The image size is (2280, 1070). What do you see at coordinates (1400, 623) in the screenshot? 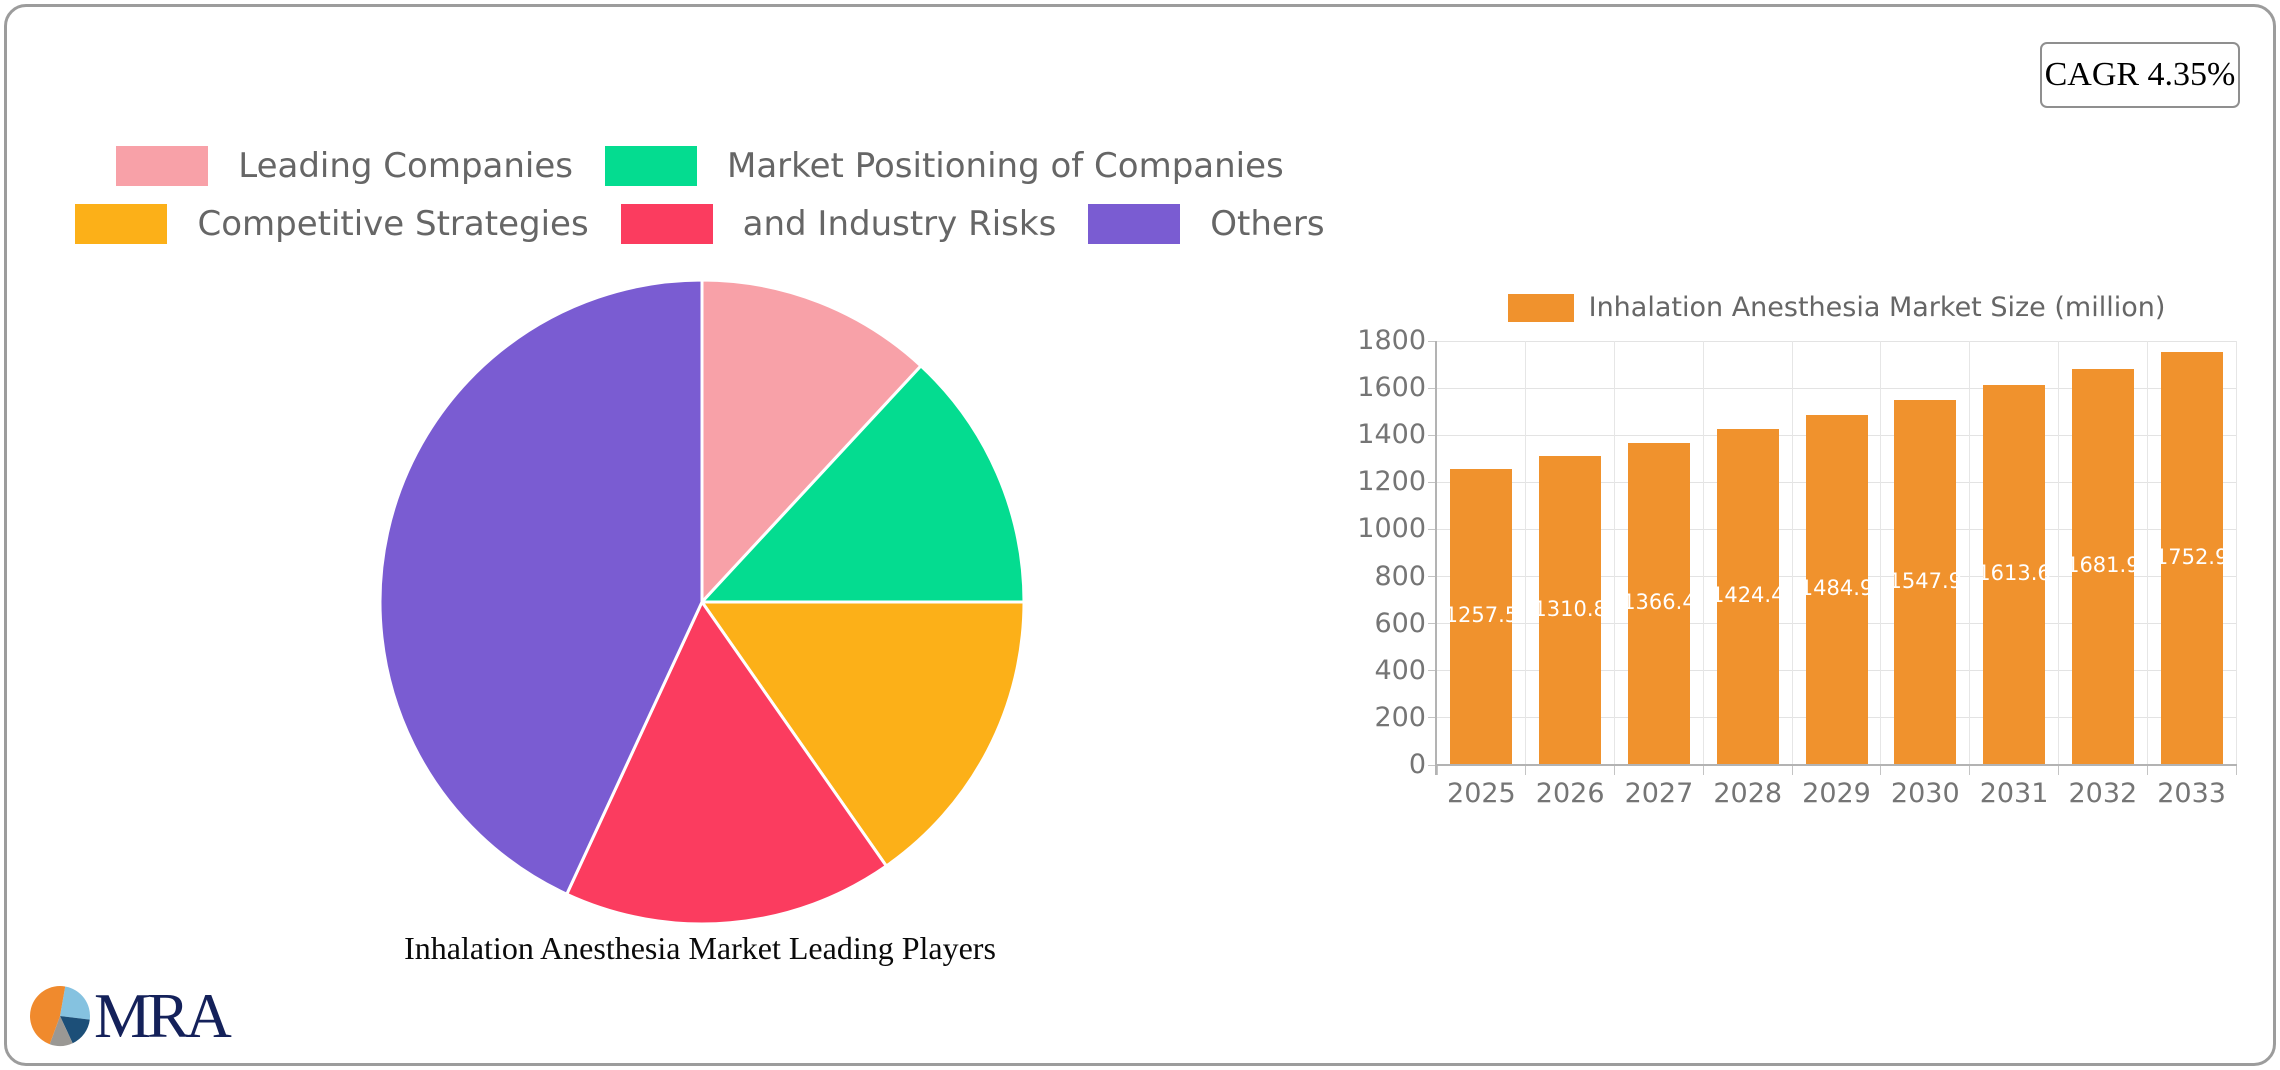
I see `y-axis-label: 600` at bounding box center [1400, 623].